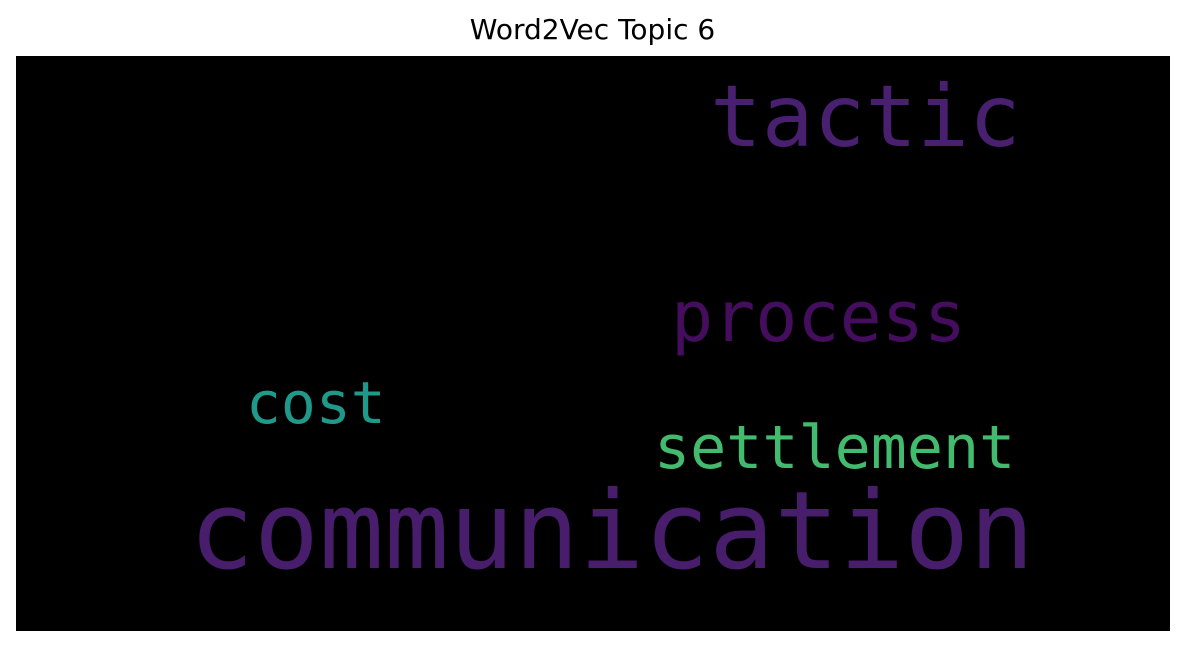 This screenshot has height=646, width=1185. I want to click on word-settlement: settlement, so click(835, 448).